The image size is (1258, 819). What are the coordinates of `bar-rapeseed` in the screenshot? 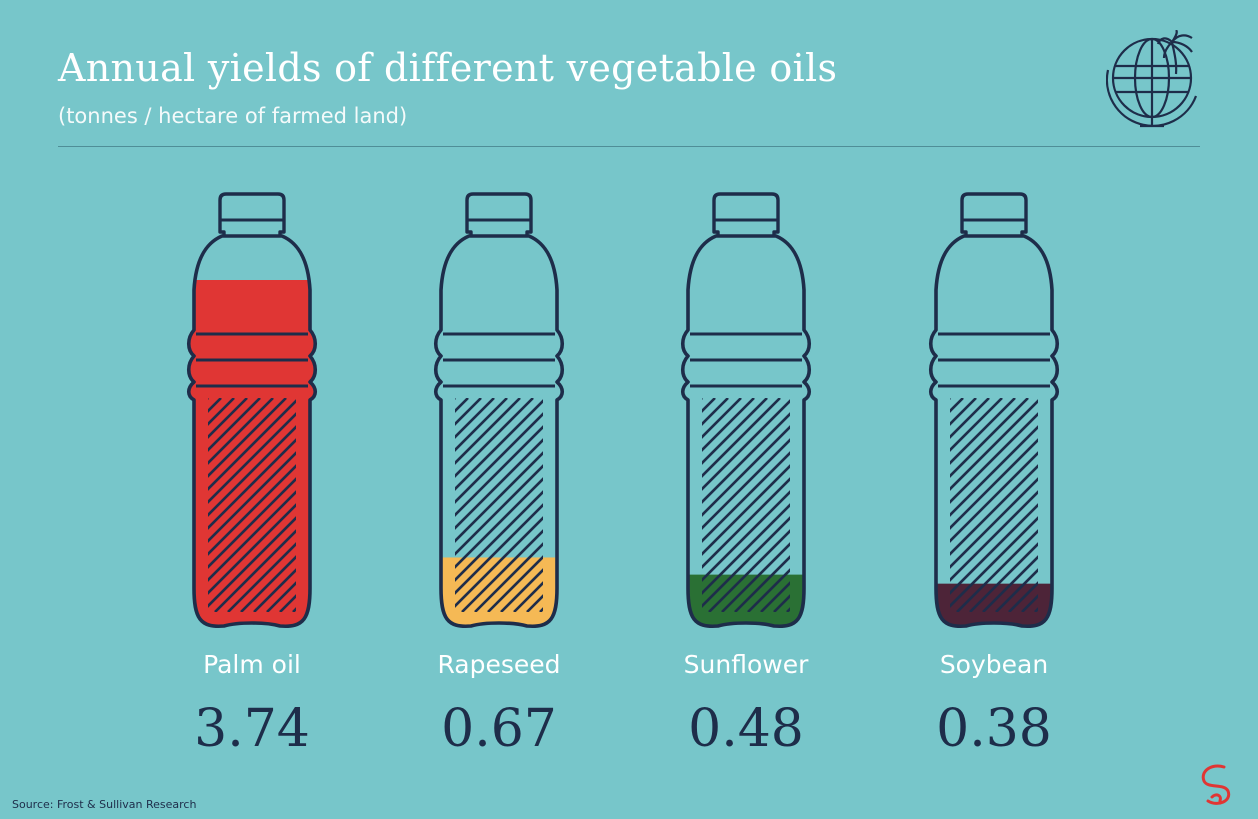 It's located at (499, 592).